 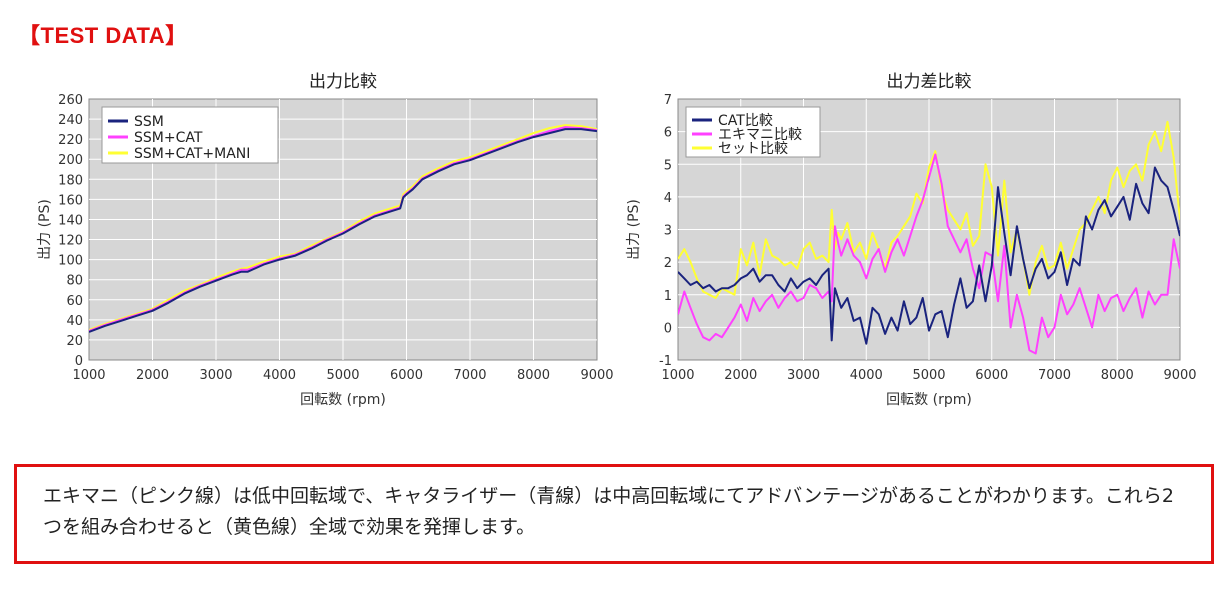 What do you see at coordinates (929, 82) in the screenshot?
I see `chart-title: 出力差比較` at bounding box center [929, 82].